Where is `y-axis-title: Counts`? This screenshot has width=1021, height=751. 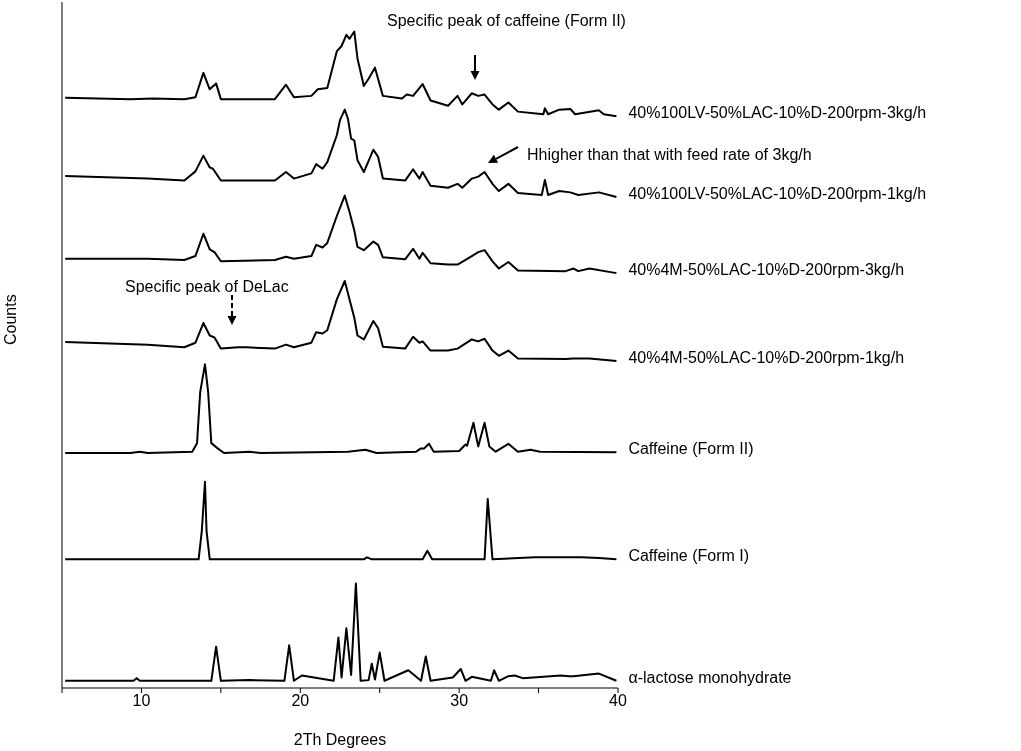
y-axis-title: Counts is located at coordinates (10, 319).